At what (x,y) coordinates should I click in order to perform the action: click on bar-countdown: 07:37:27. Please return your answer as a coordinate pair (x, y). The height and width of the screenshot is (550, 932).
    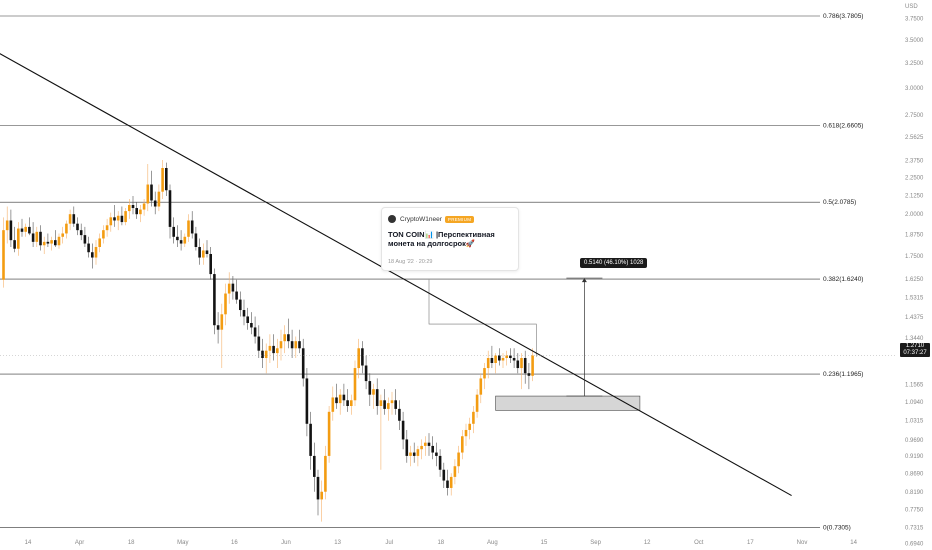
    Looking at the image, I should click on (915, 353).